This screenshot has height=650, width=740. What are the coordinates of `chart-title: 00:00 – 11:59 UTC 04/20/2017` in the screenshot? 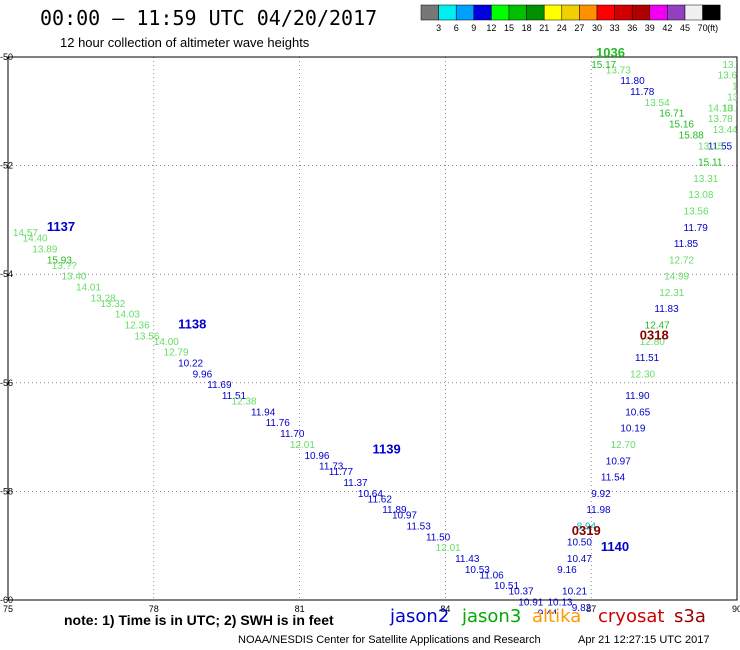 It's located at (209, 18).